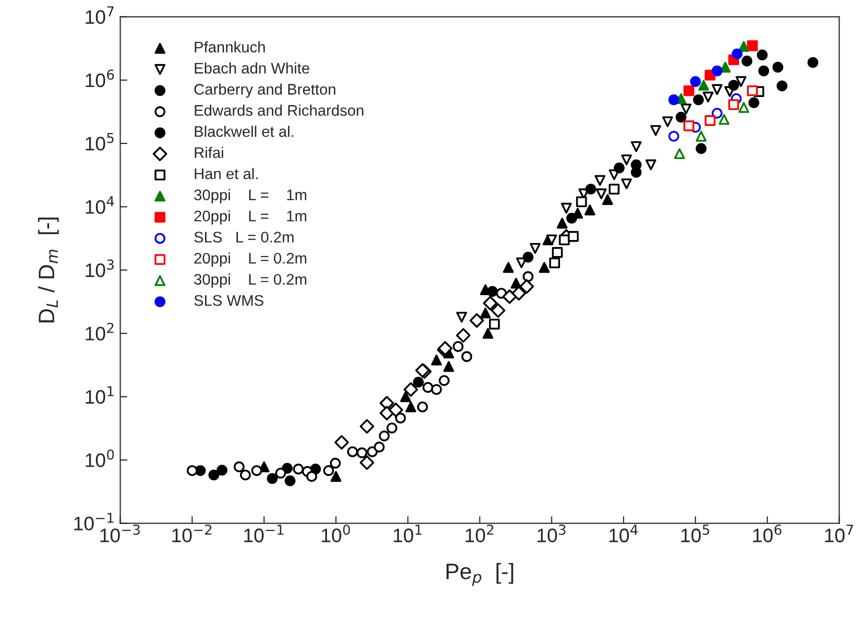 The height and width of the screenshot is (623, 859). I want to click on y-tick-label: 10$^{4}$, so click(100, 205).